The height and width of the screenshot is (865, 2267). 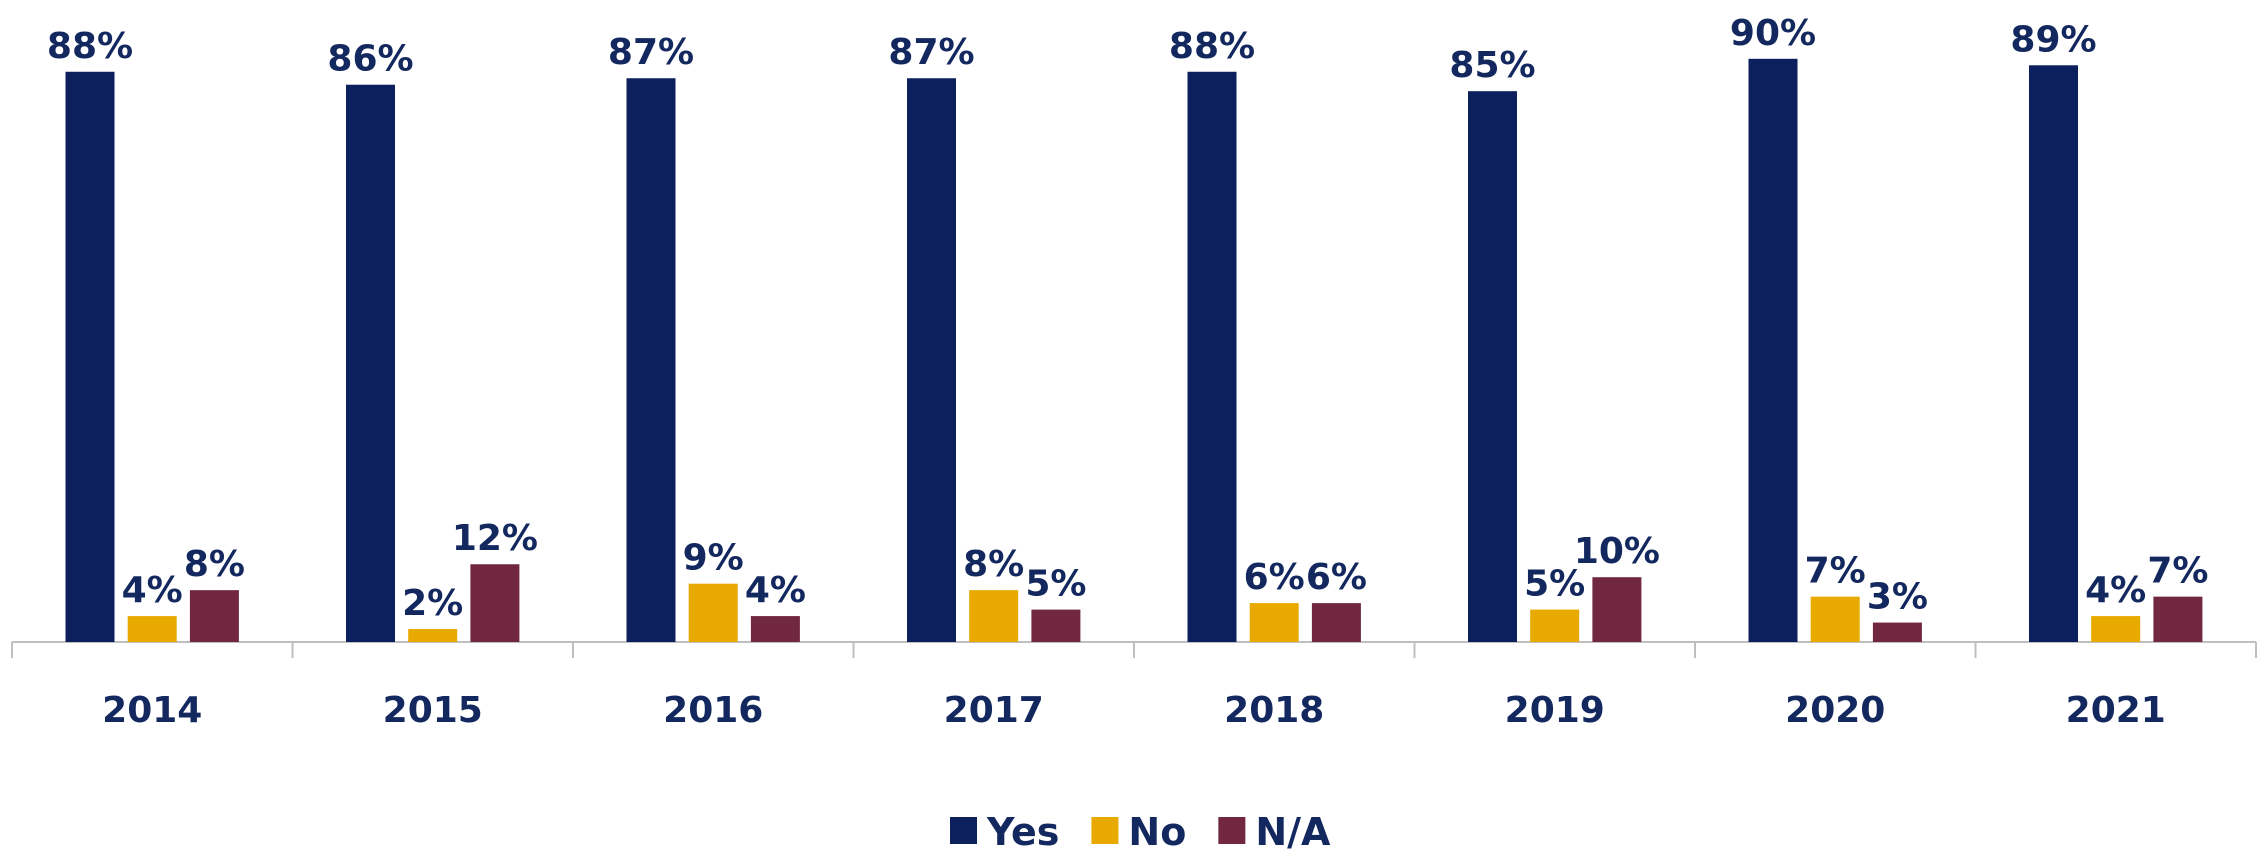 What do you see at coordinates (1293, 832) in the screenshot?
I see `legend-label: N/A` at bounding box center [1293, 832].